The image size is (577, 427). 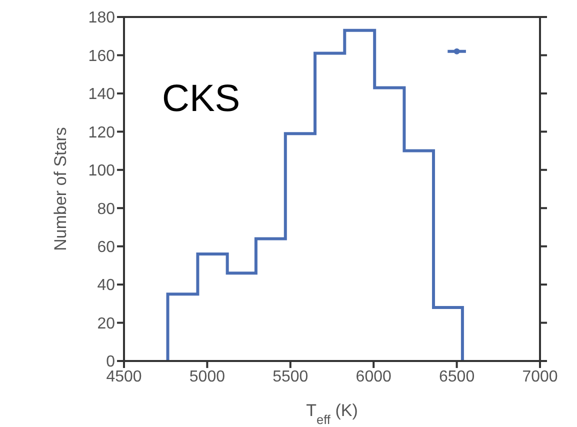 What do you see at coordinates (106, 209) in the screenshot?
I see `y-tick-label: 80` at bounding box center [106, 209].